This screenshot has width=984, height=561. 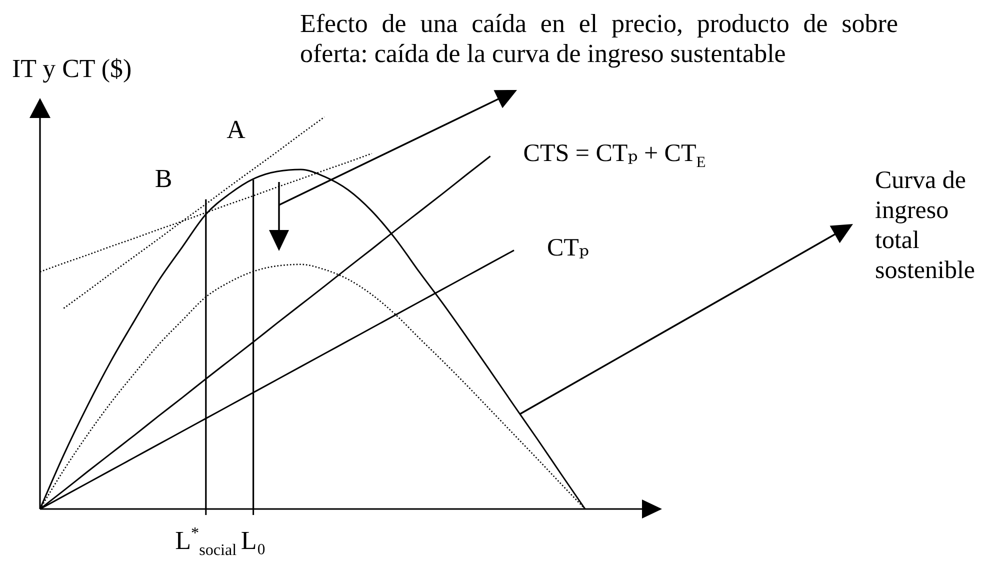 I want to click on text: Curva de ingreso total sostenible, so click(x=925, y=225).